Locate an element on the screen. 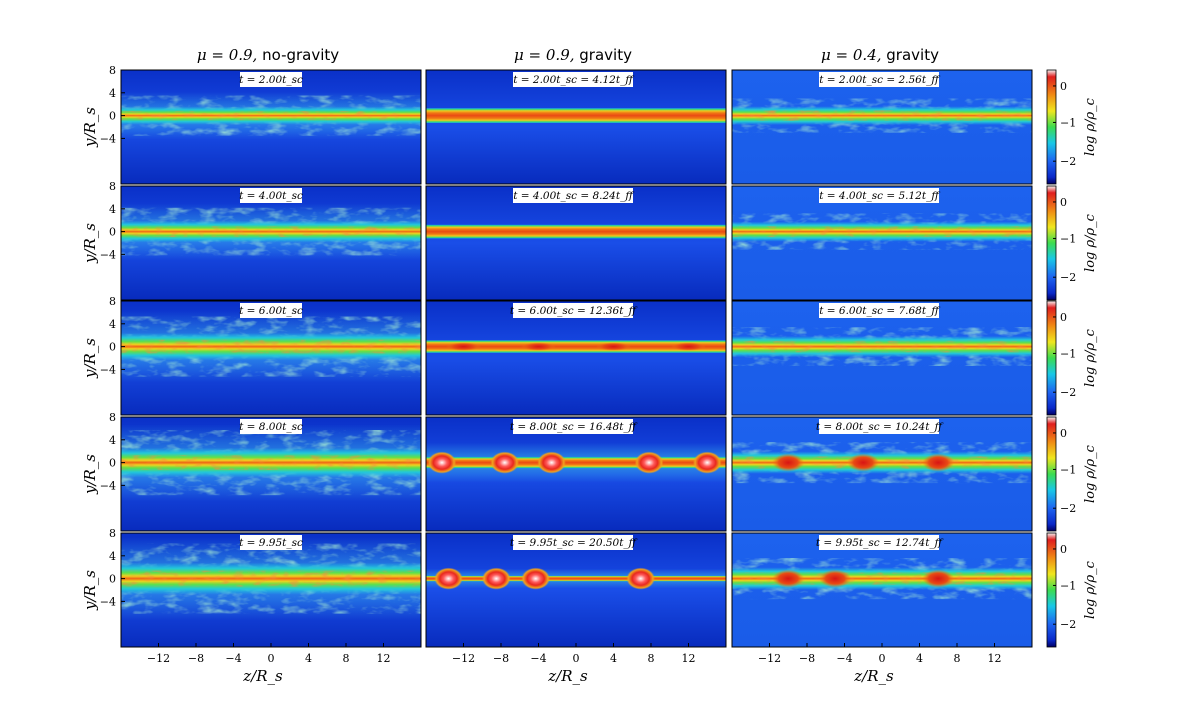 This screenshot has height=719, width=1184. time-label: t = 4.00t_sc = 5.12t_ff is located at coordinates (879, 196).